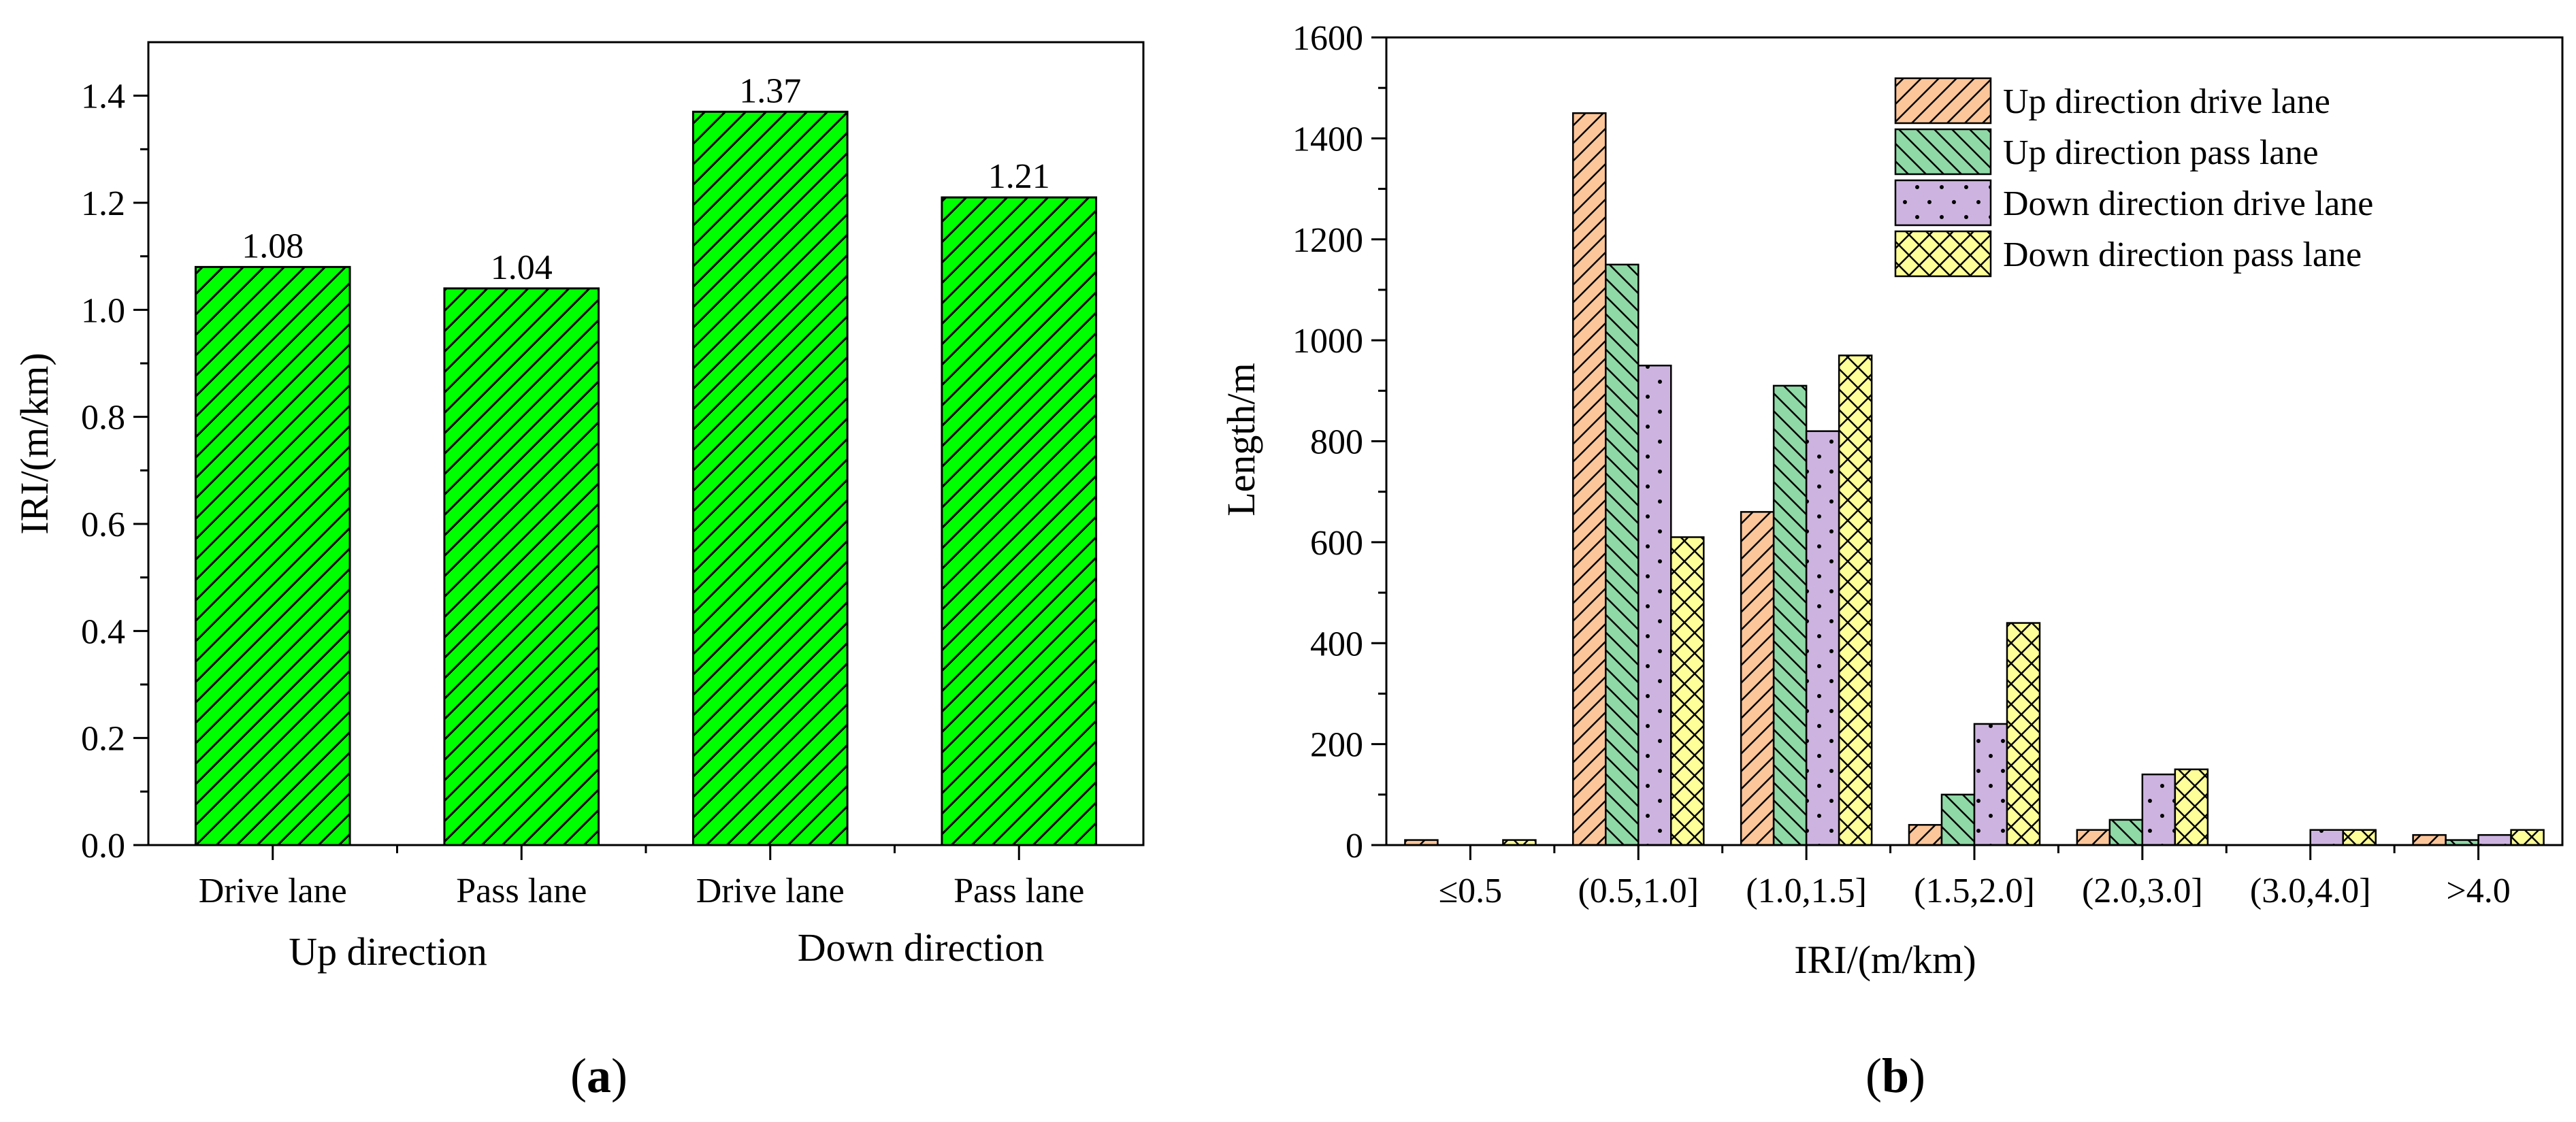 Image resolution: width=2576 pixels, height=1122 pixels. Describe the element at coordinates (103, 97) in the screenshot. I see `panel-a-y-tick-label: 1.4` at that location.